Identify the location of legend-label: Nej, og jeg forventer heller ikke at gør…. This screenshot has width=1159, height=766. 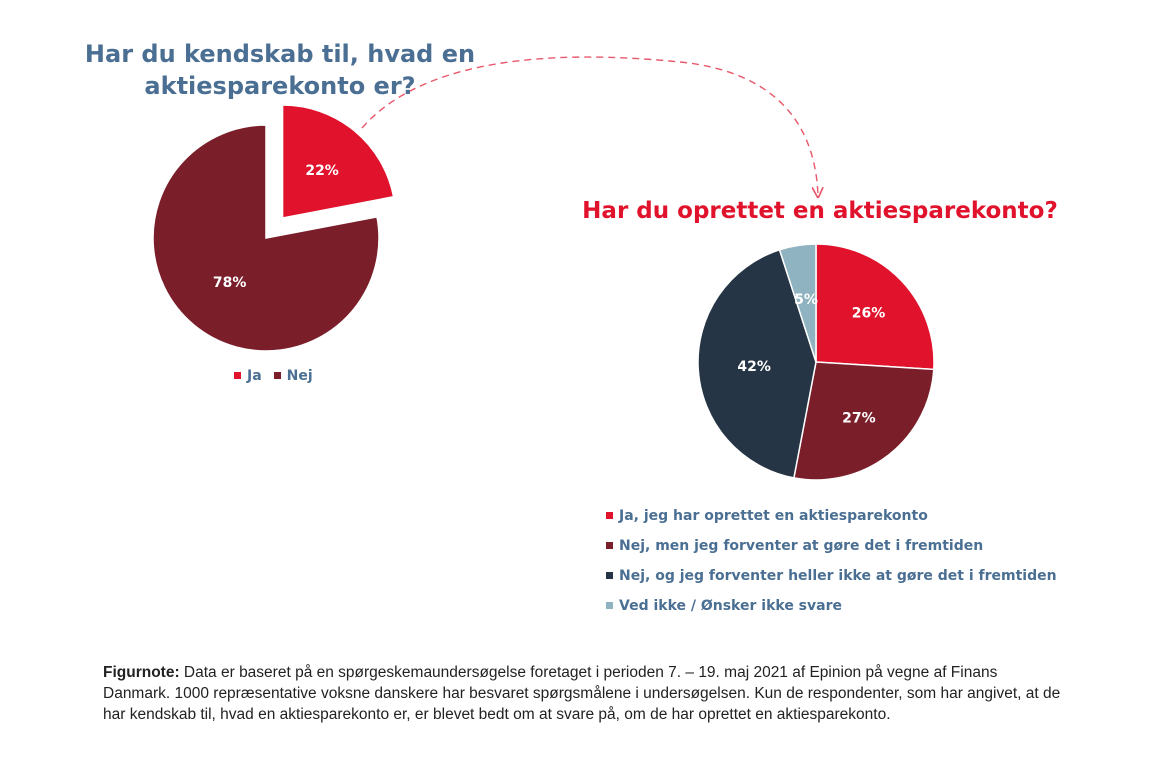
(838, 576).